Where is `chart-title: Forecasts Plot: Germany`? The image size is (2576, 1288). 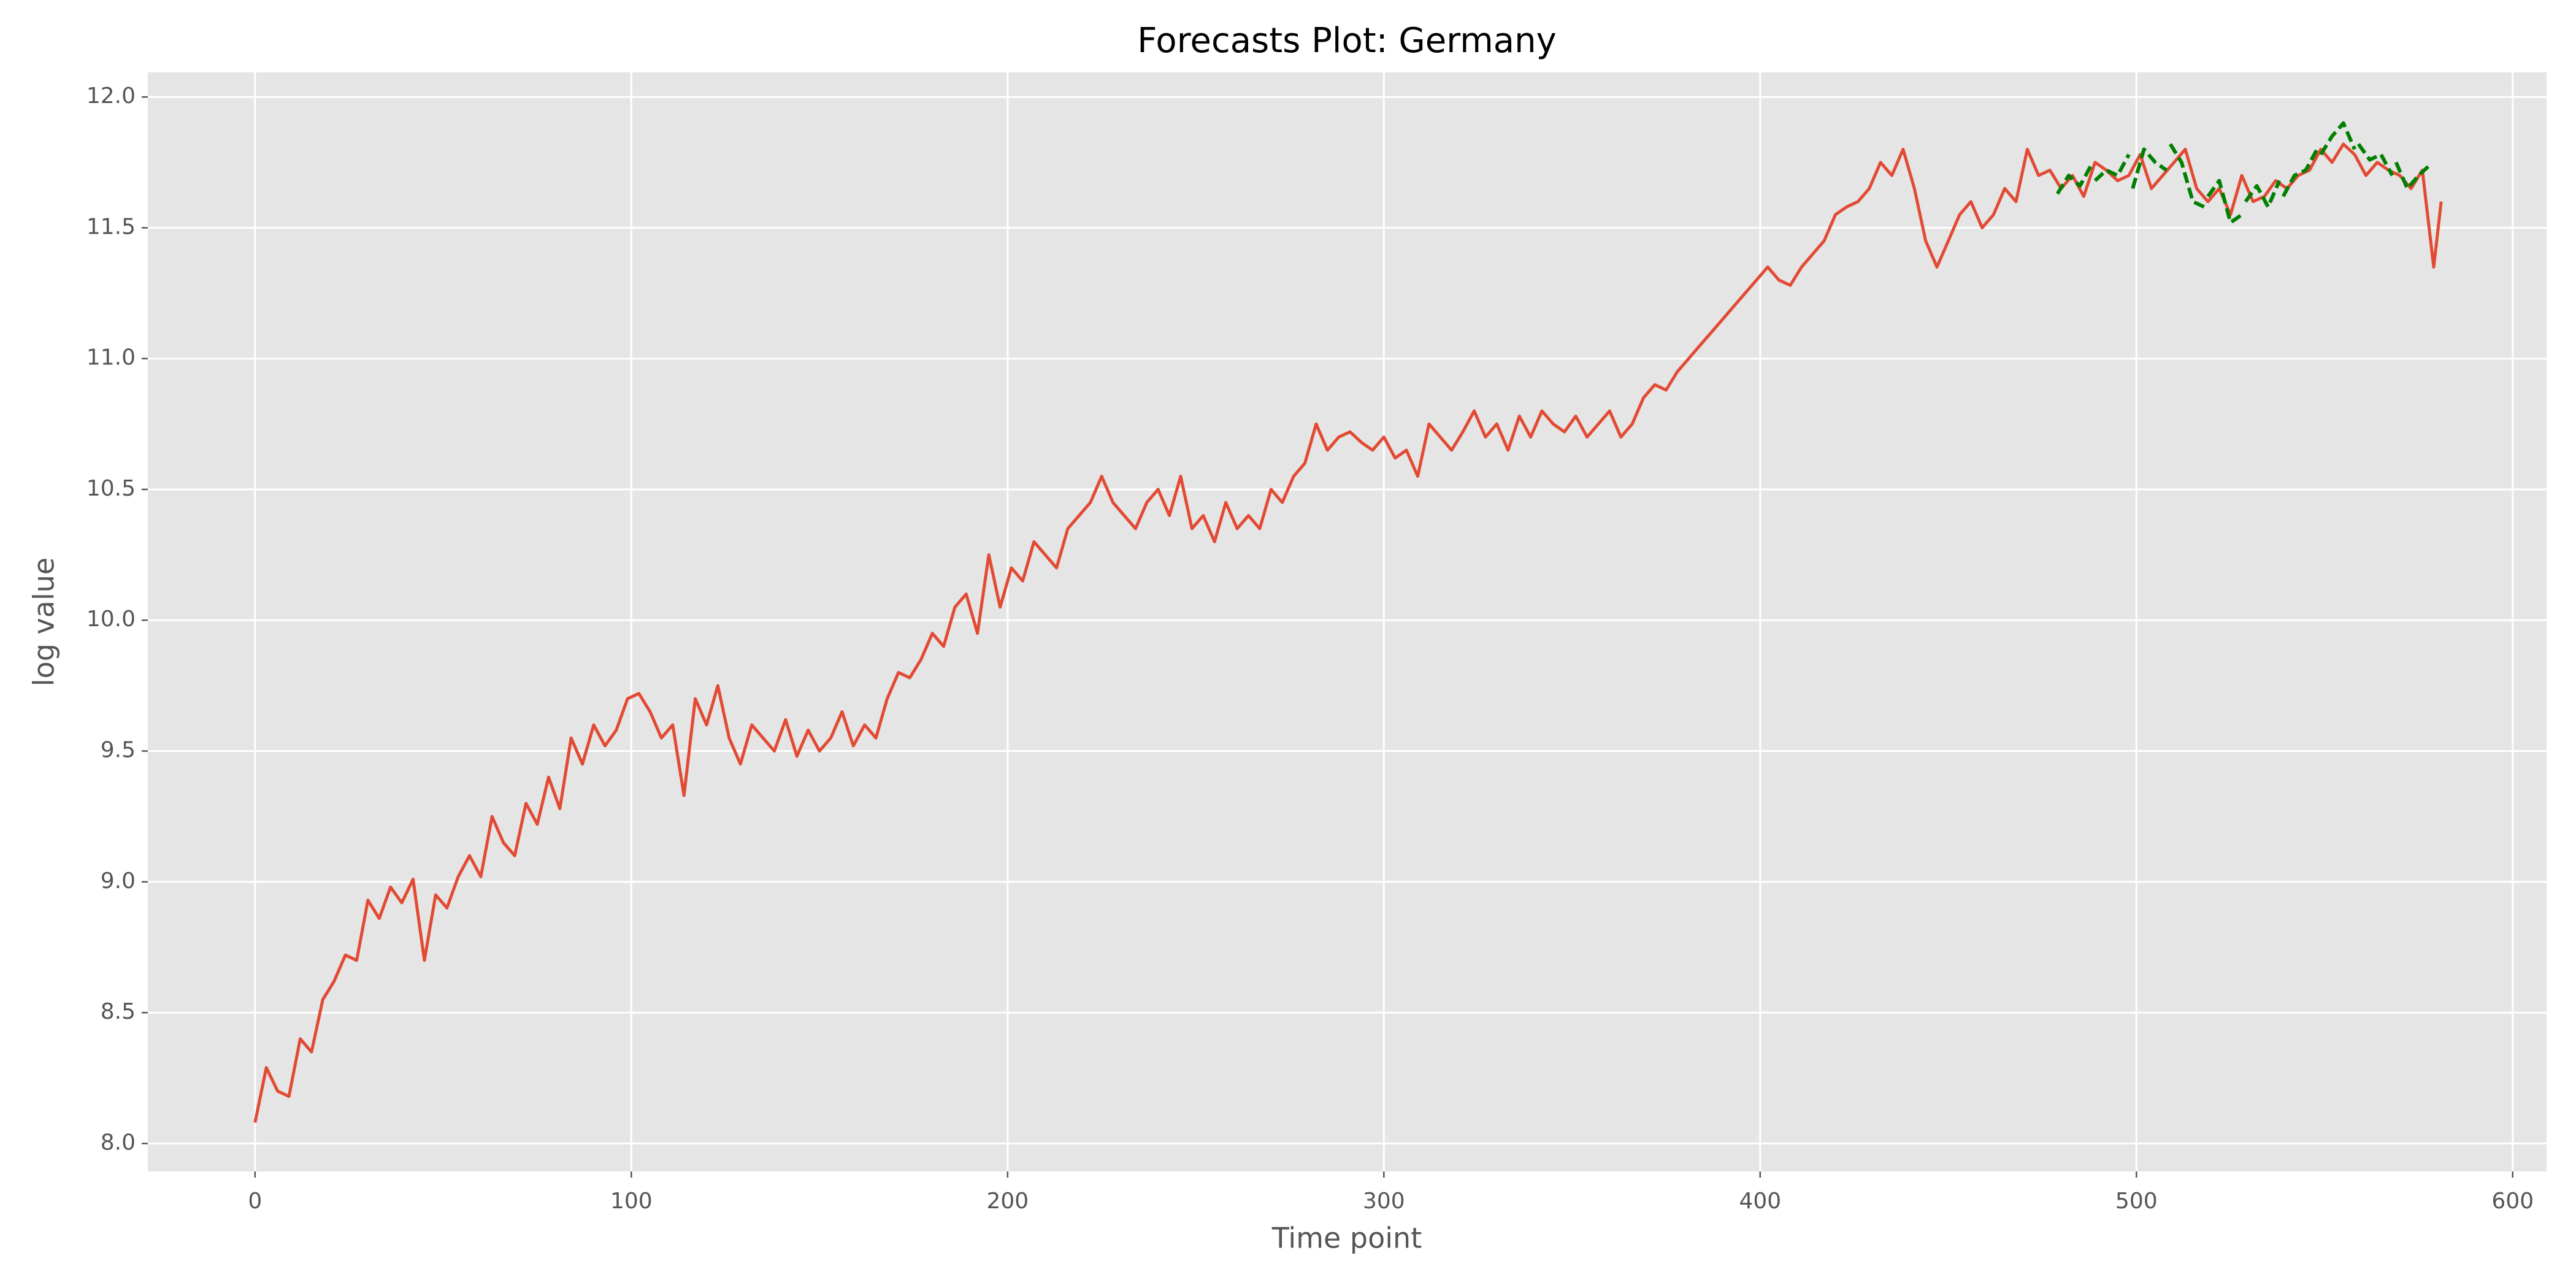 chart-title: Forecasts Plot: Germany is located at coordinates (1347, 41).